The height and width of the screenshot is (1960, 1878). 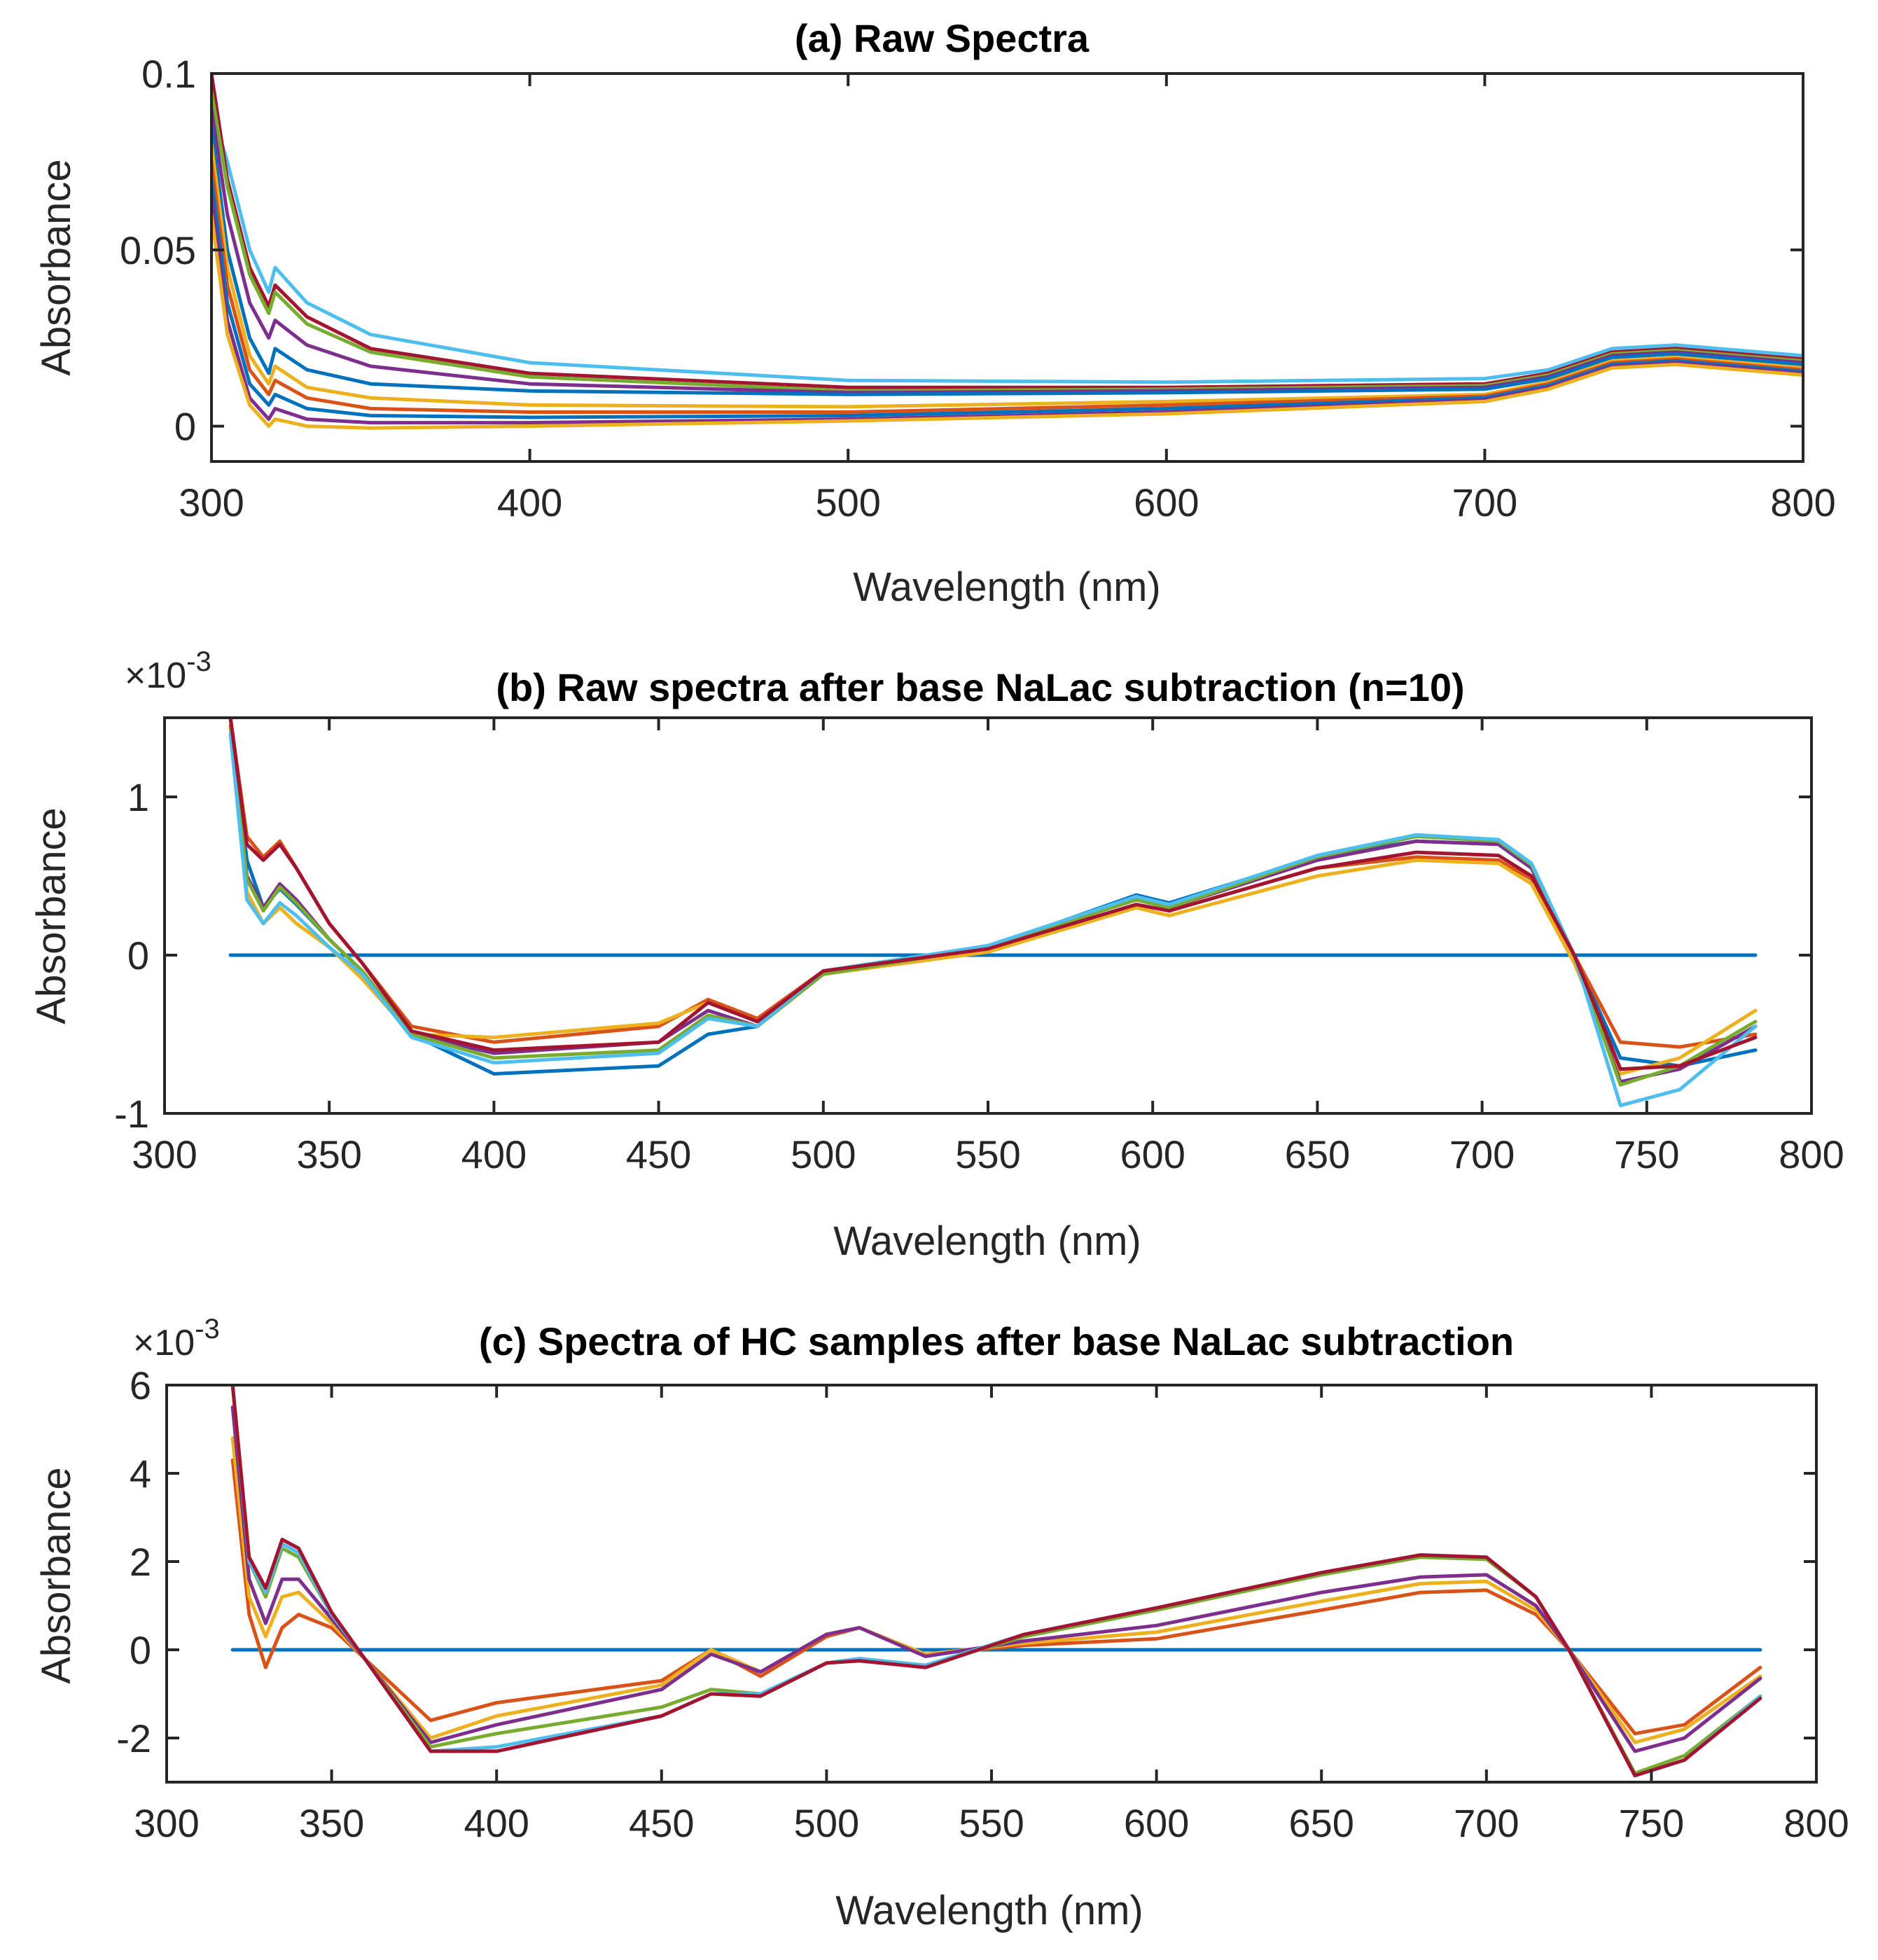 I want to click on panel-a-ytick-label: 0.1, so click(x=168, y=74).